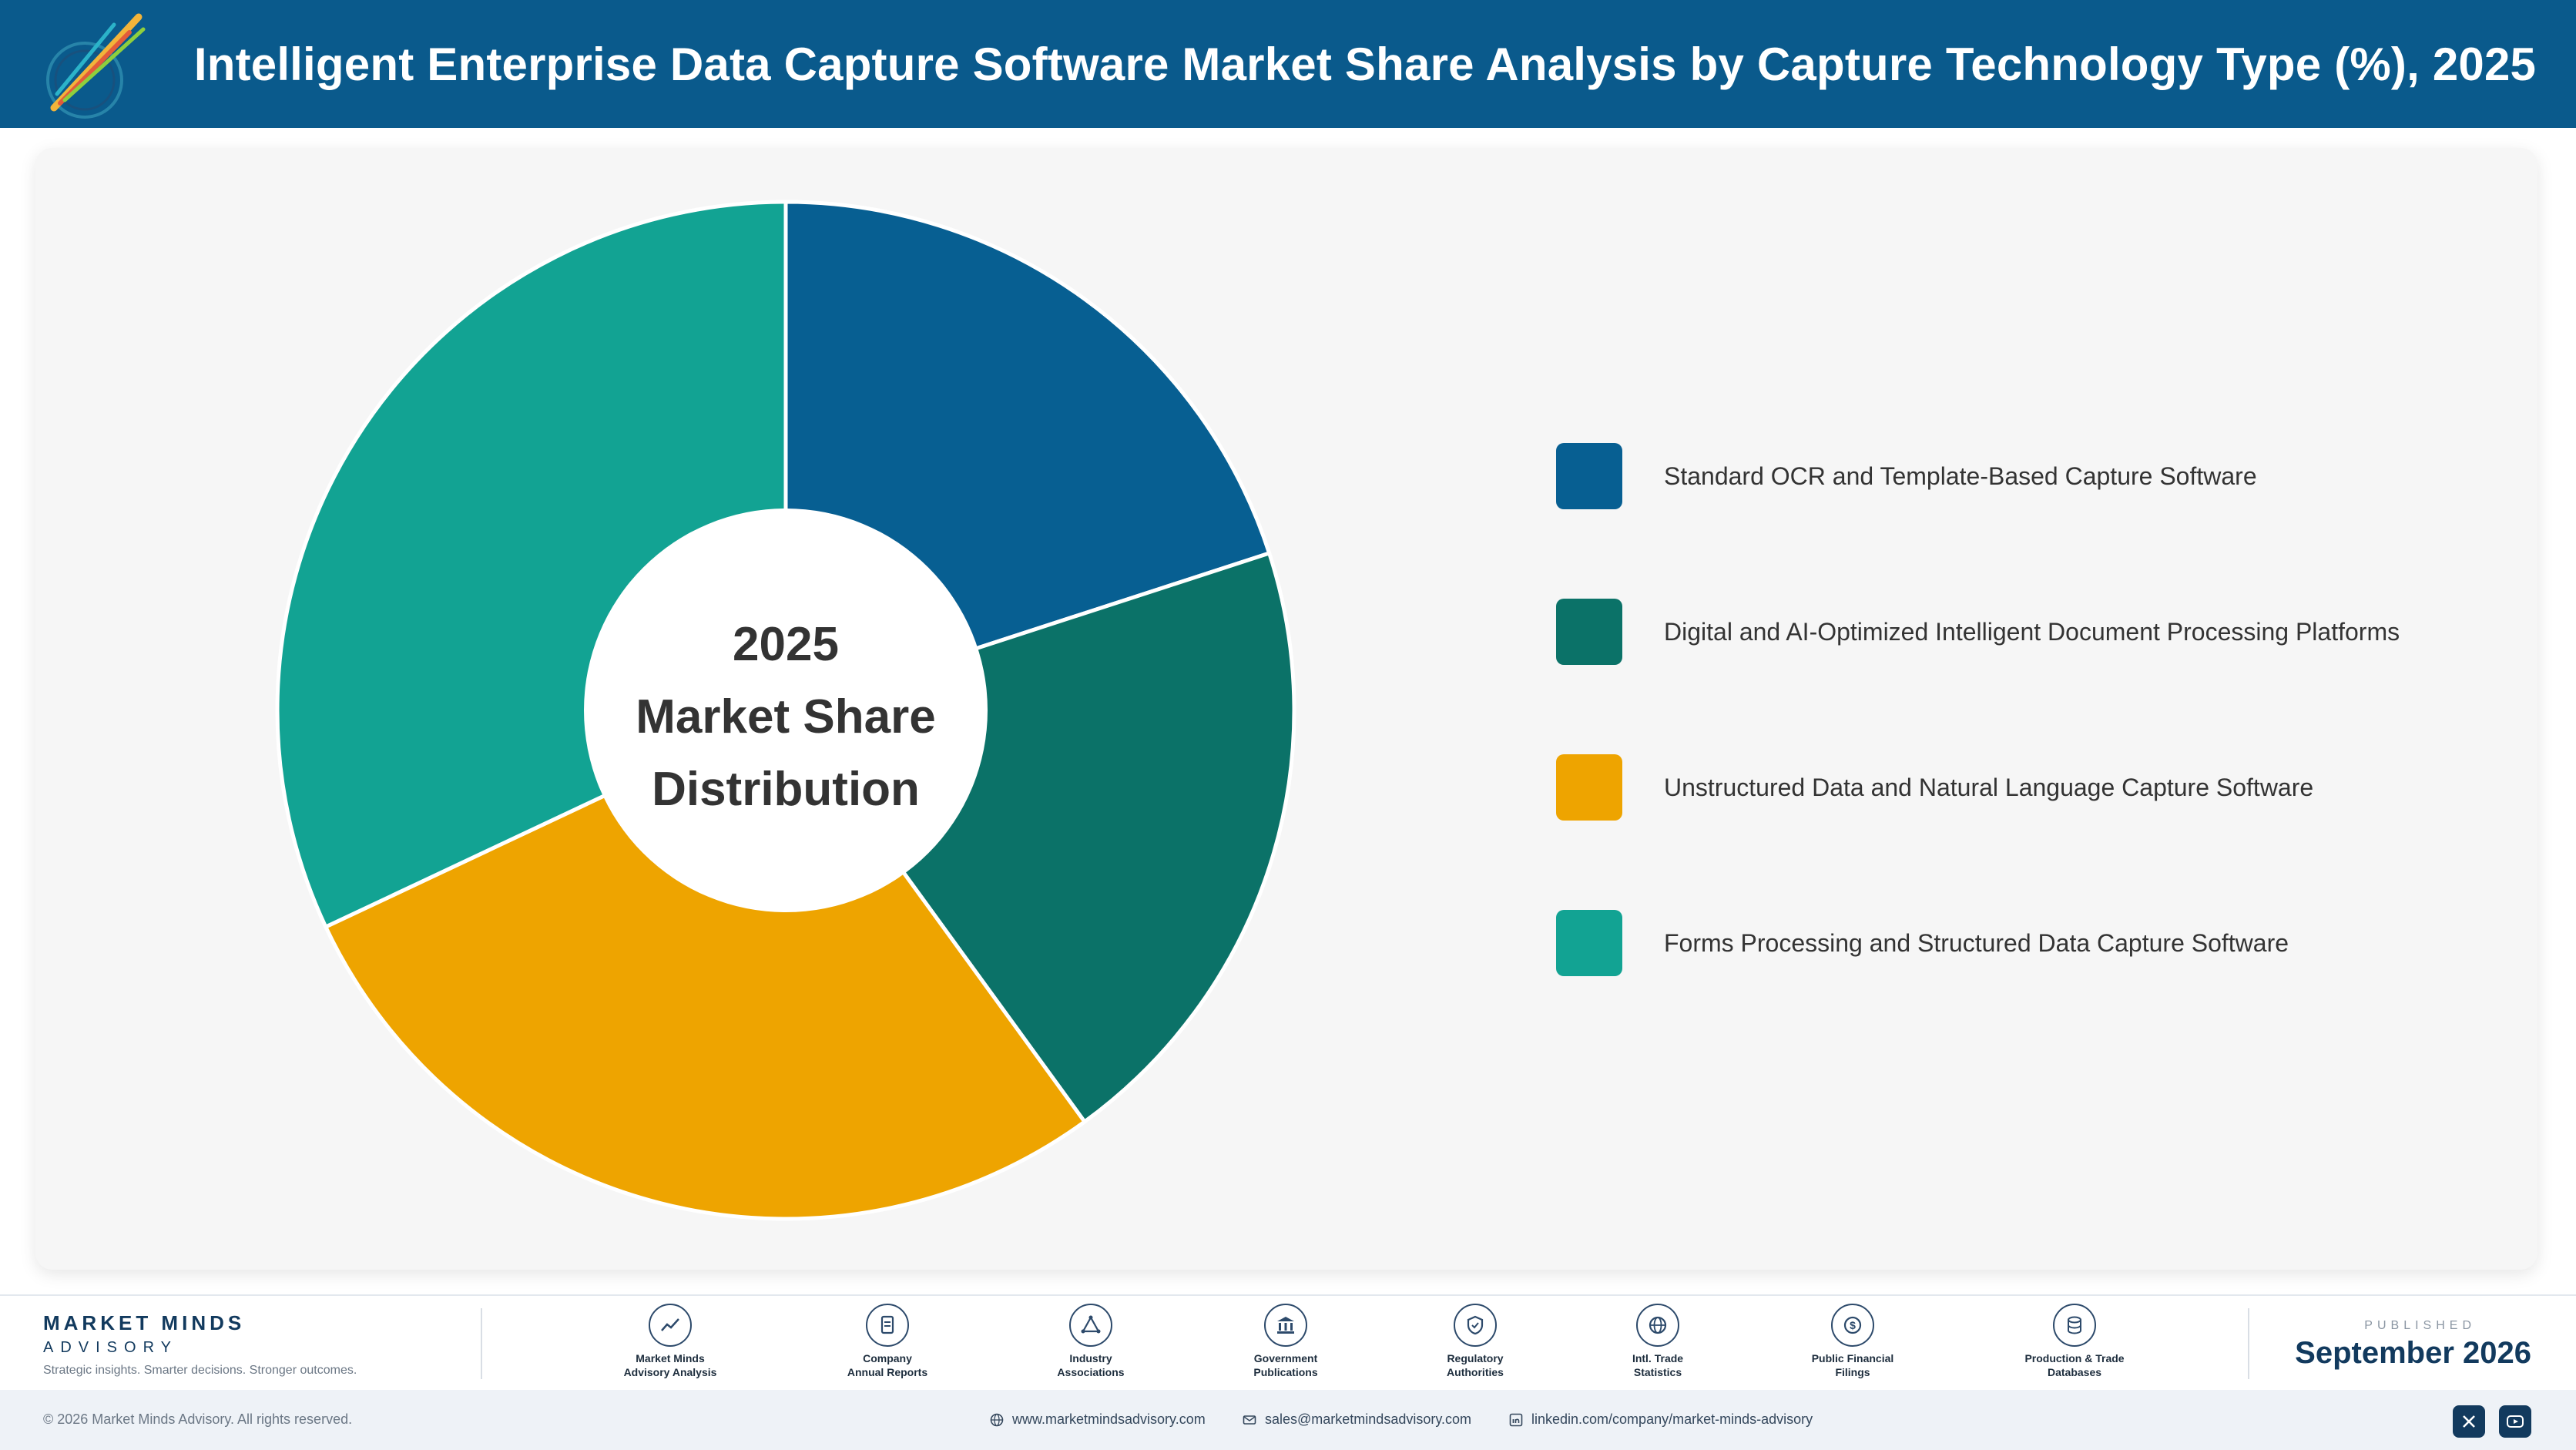 This screenshot has height=1450, width=2576. Describe the element at coordinates (786, 644) in the screenshot. I see `center-line-year: 2025` at that location.